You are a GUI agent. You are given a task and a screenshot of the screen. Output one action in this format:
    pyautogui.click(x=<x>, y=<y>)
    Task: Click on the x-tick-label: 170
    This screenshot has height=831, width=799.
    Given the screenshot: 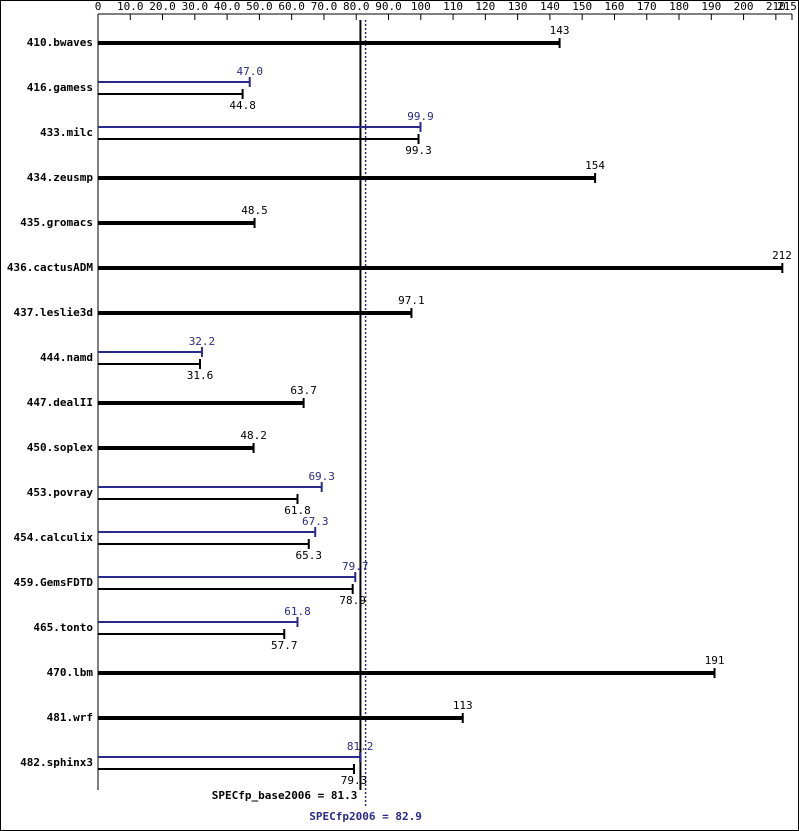 What is the action you would take?
    pyautogui.click(x=647, y=6)
    